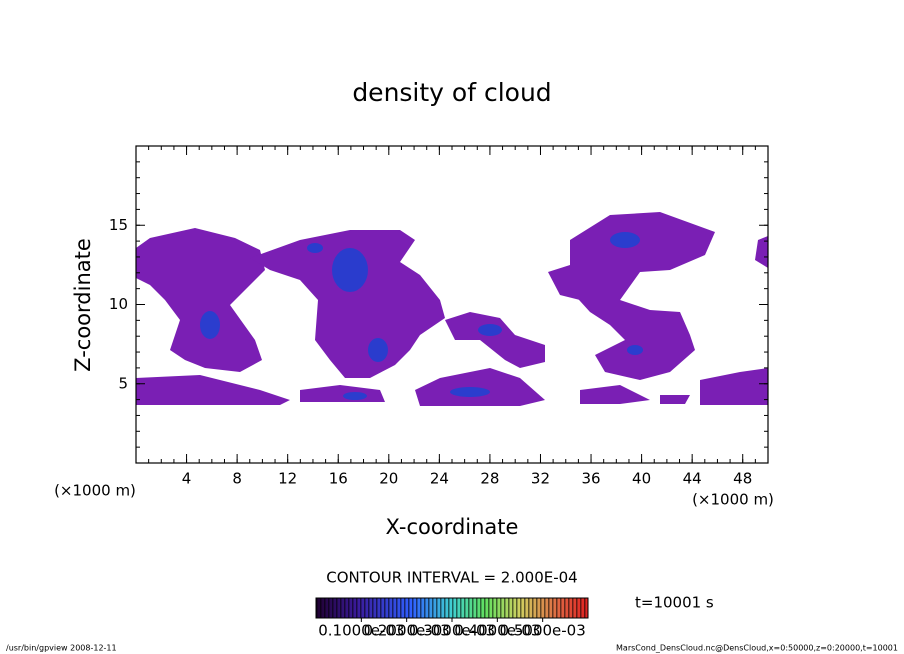 The height and width of the screenshot is (654, 904). I want to click on x-tick-label: 16, so click(338, 479).